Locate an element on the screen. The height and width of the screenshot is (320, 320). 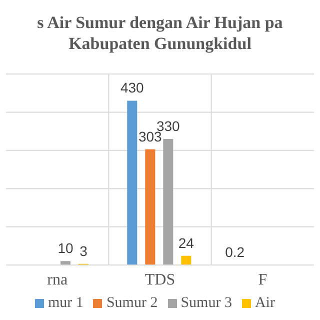
data-label: 0.2 is located at coordinates (235, 252).